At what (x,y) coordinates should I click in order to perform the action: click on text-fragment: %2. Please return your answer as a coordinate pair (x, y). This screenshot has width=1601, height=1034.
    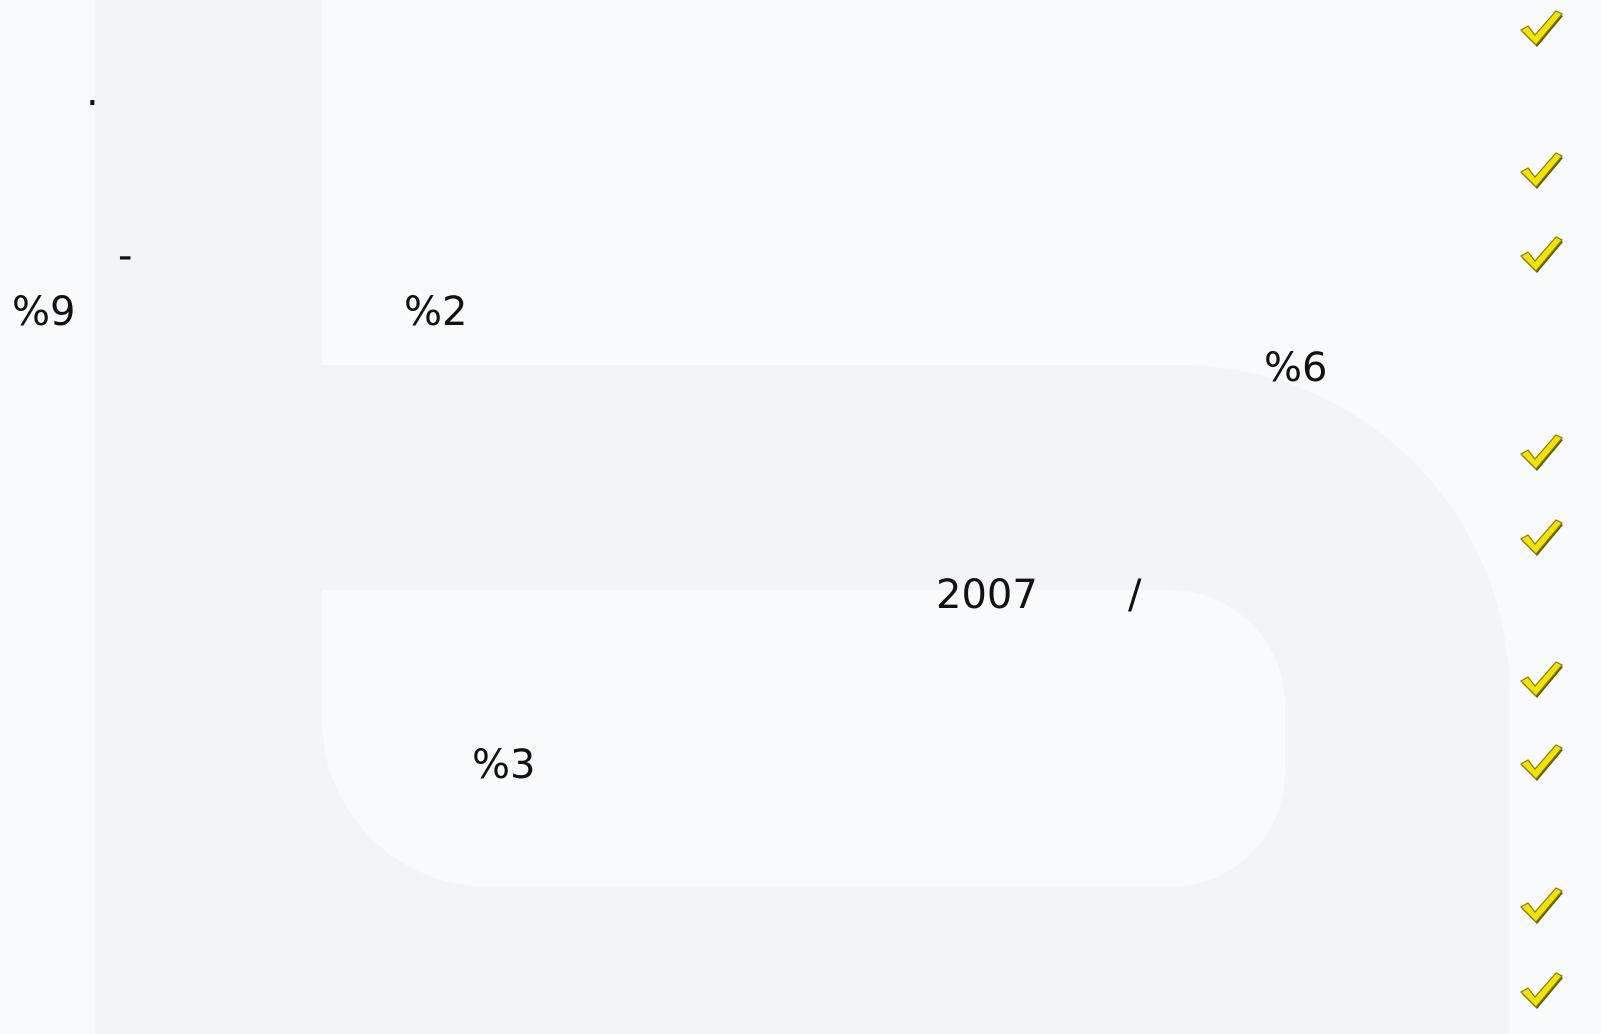
    Looking at the image, I should click on (436, 312).